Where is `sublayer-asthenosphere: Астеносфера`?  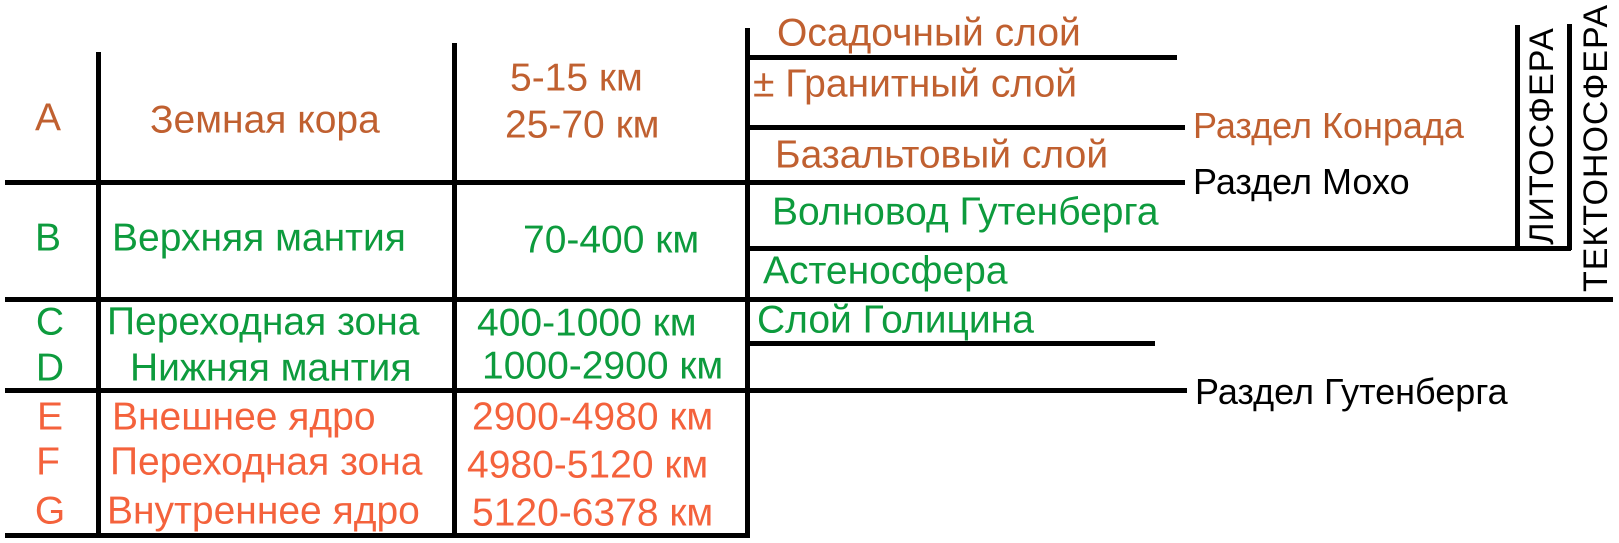
sublayer-asthenosphere: Астеносфера is located at coordinates (885, 271).